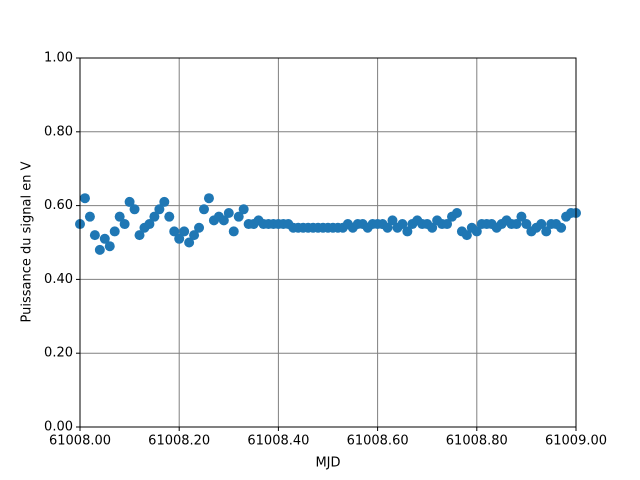  I want to click on x-tick-label: 61008.20, so click(179, 441).